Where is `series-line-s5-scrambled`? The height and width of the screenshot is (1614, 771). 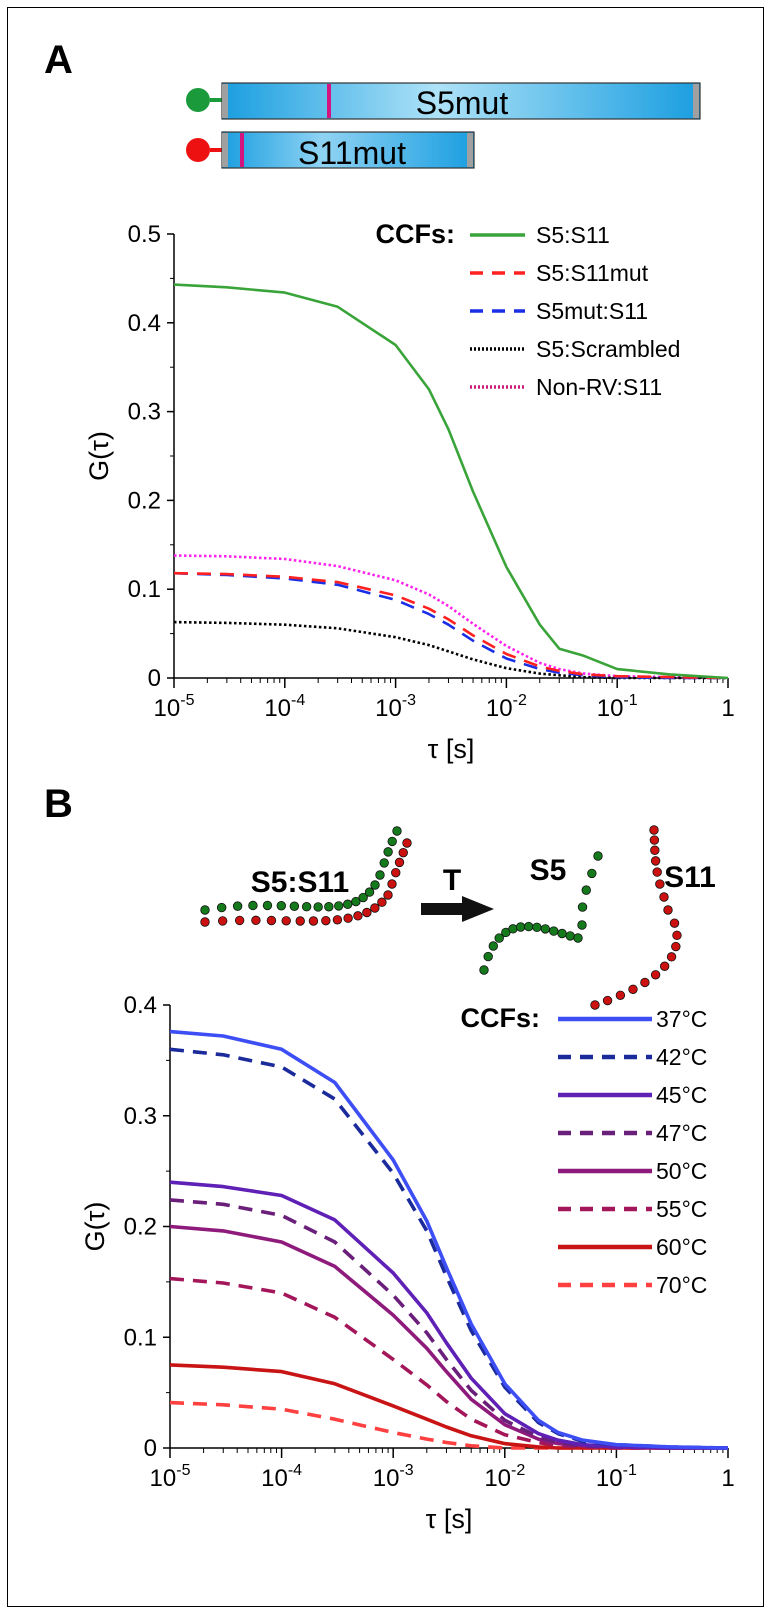
series-line-s5-scrambled is located at coordinates (450, 650).